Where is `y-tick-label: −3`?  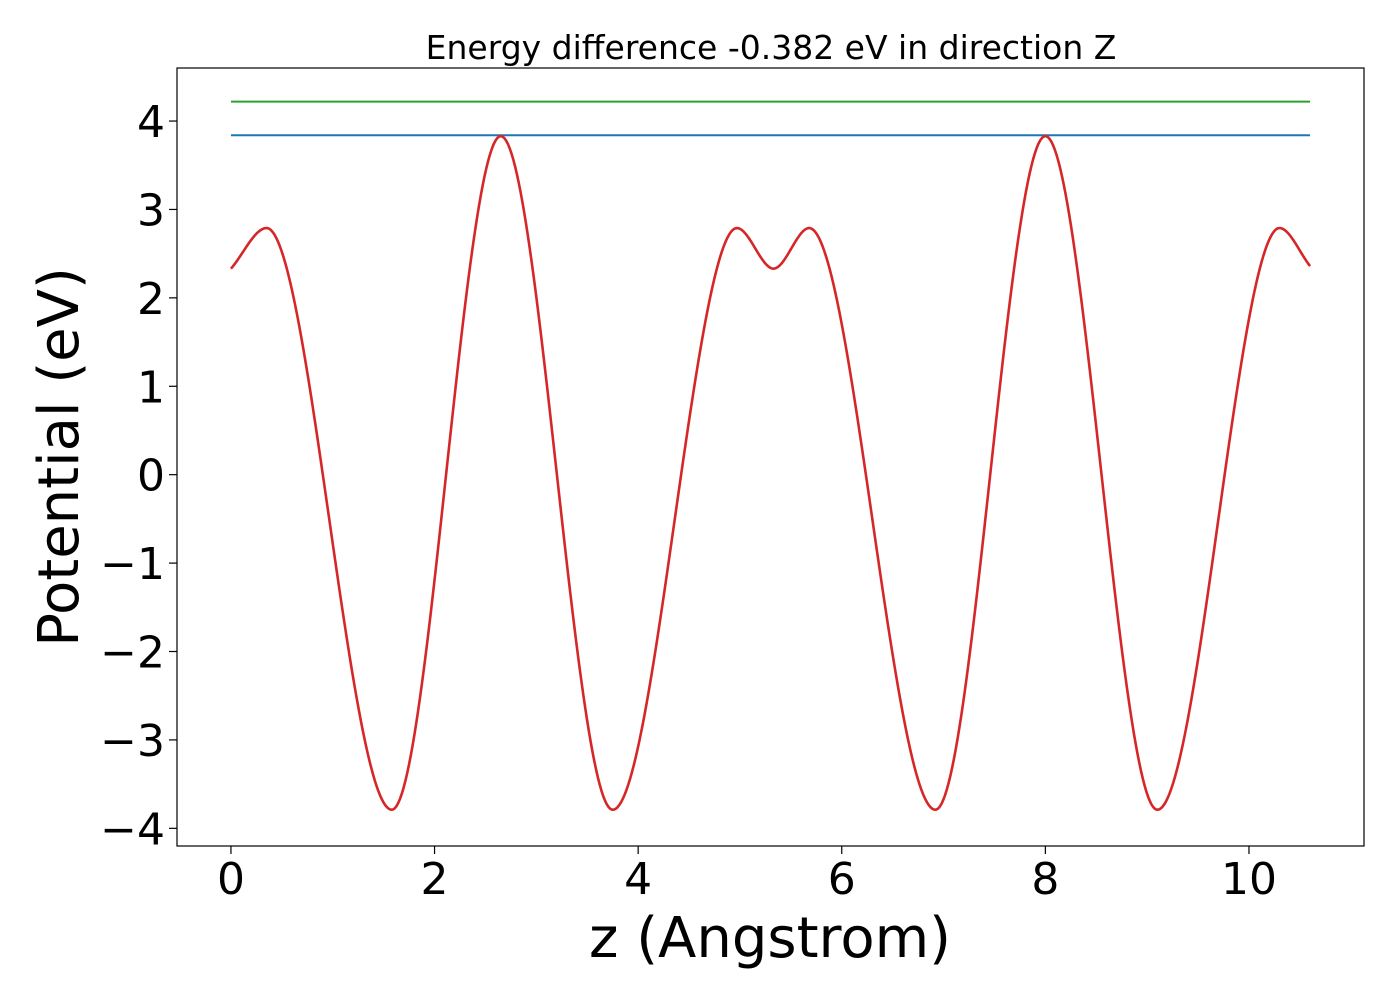 y-tick-label: −3 is located at coordinates (132, 741).